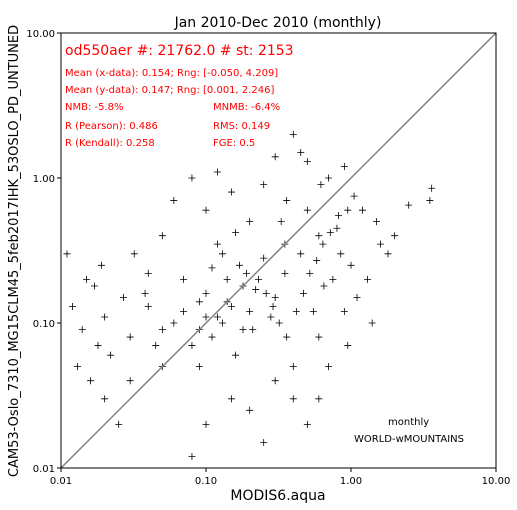 The image size is (517, 510). Describe the element at coordinates (179, 51) in the screenshot. I see `stats-header: od550aer #: 21762.0 # st: 2153` at that location.